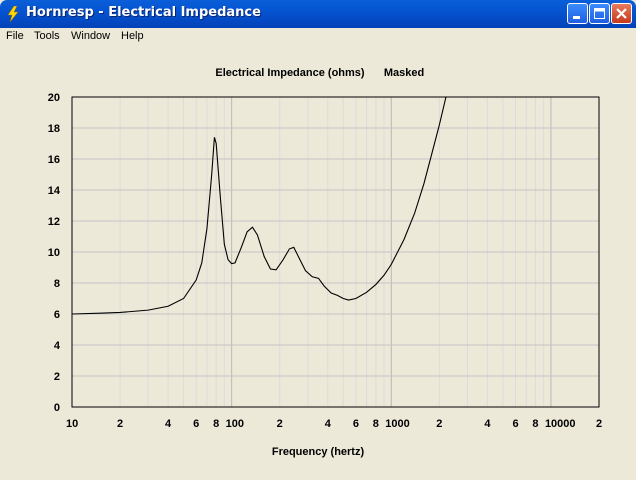  I want to click on y-tick-label: 4, so click(57, 346).